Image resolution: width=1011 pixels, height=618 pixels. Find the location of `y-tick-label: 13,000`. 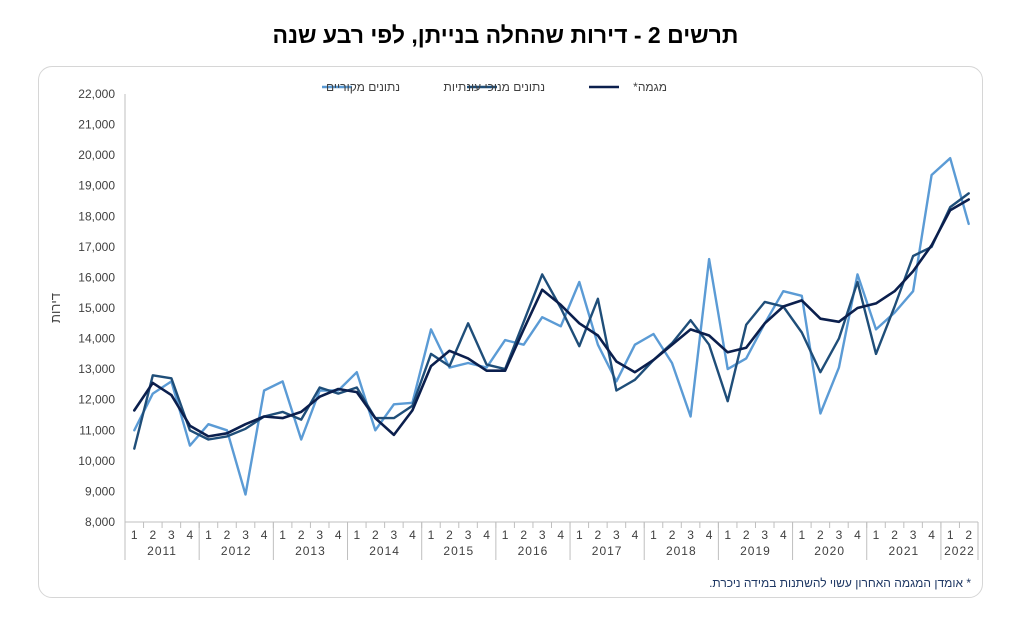

y-tick-label: 13,000 is located at coordinates (96, 369).